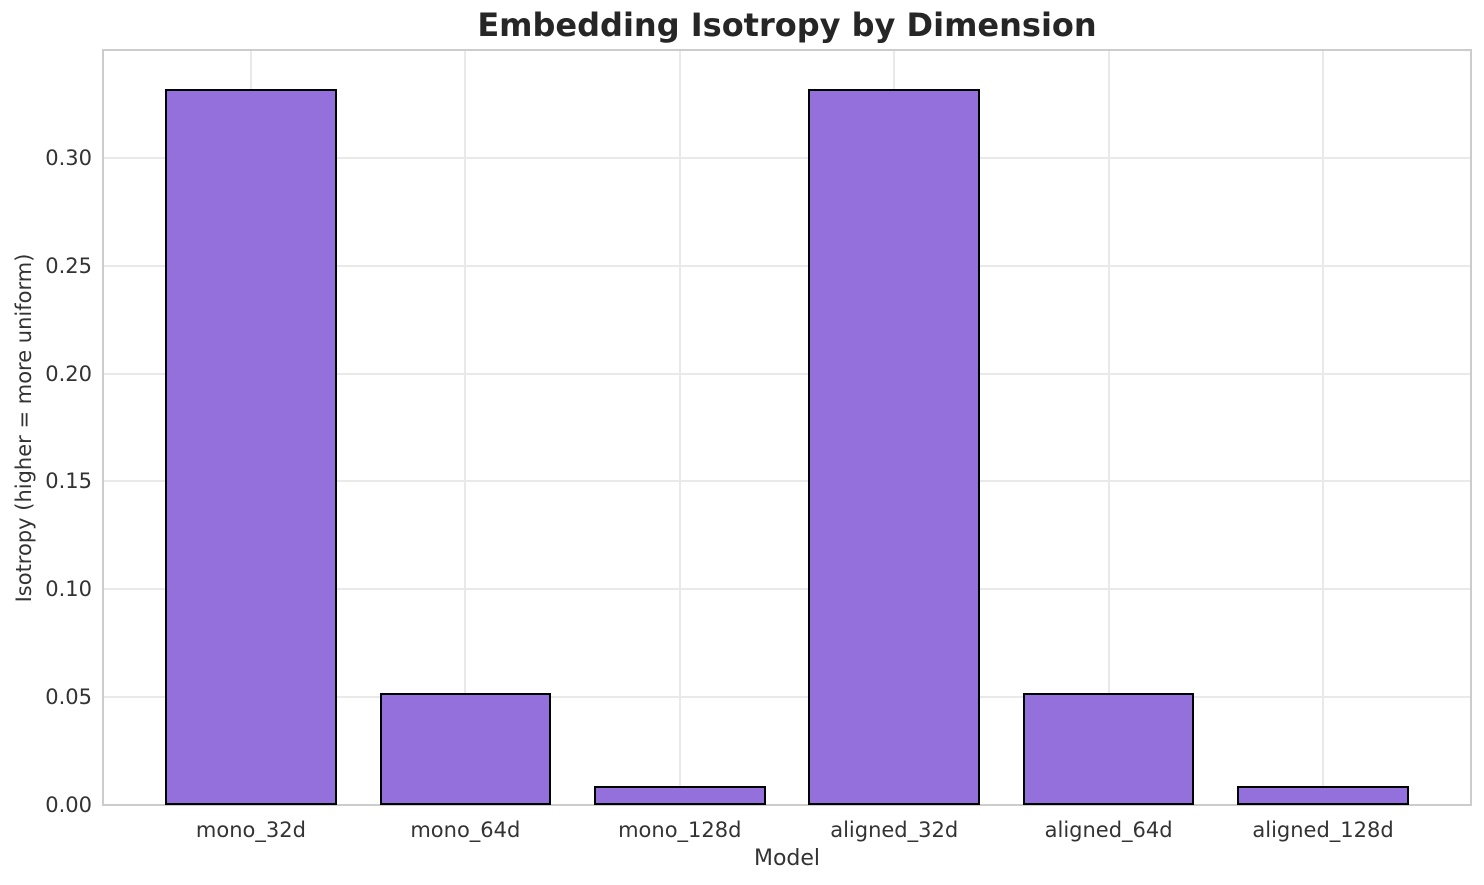 The width and height of the screenshot is (1484, 885). I want to click on x-tick-label: aligned_32d, so click(894, 830).